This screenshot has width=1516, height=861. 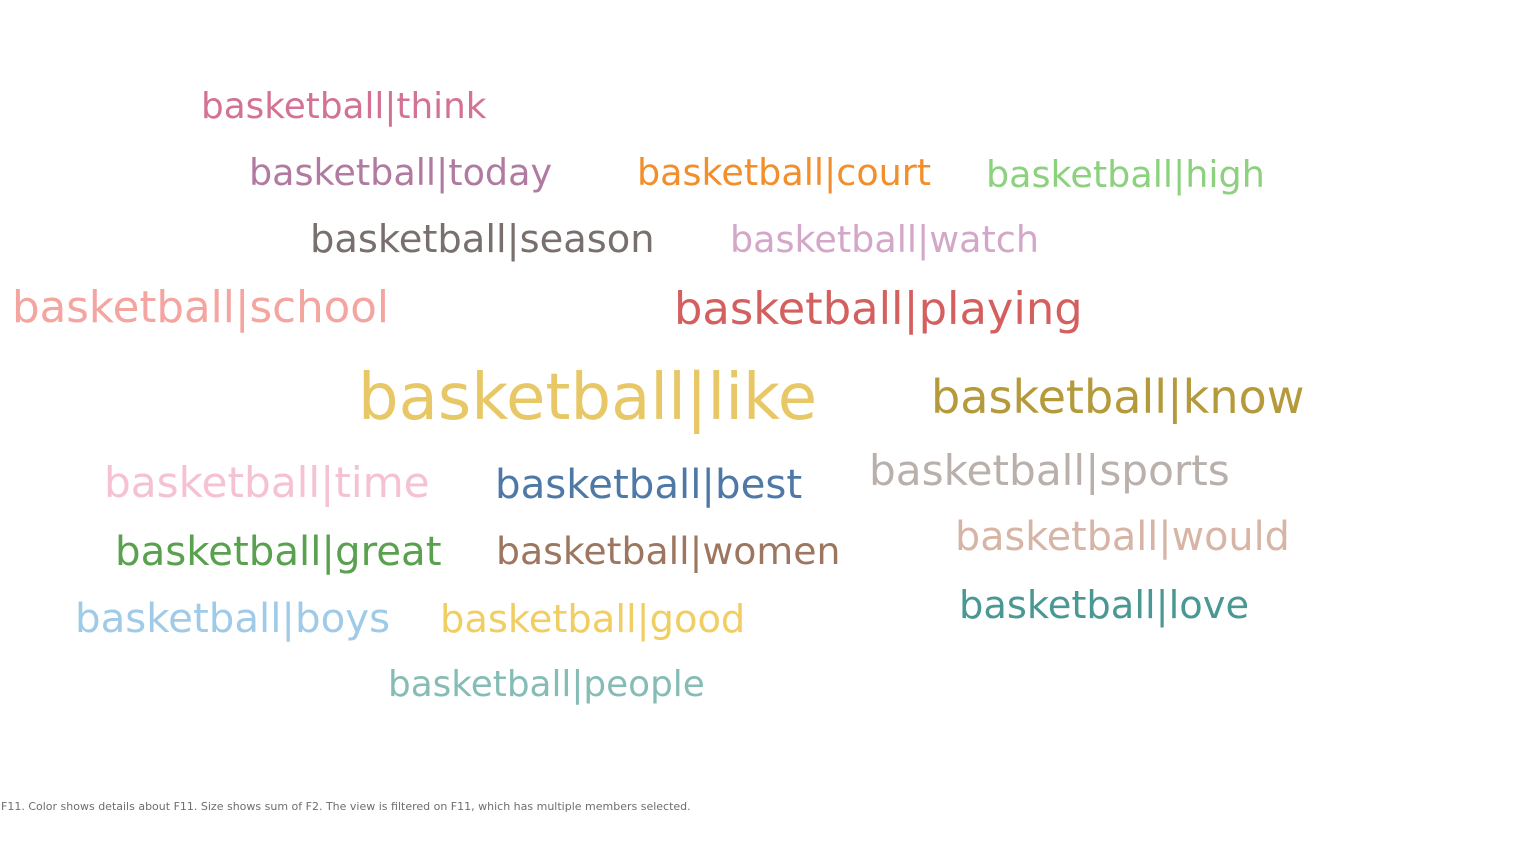 I want to click on word-time: basketball|time, so click(x=267, y=482).